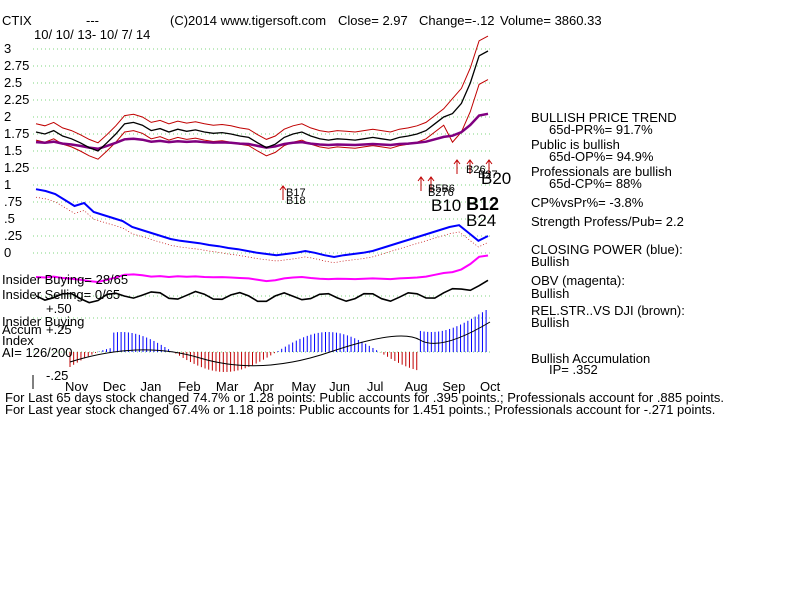  What do you see at coordinates (262, 269) in the screenshot?
I see `obv-line` at bounding box center [262, 269].